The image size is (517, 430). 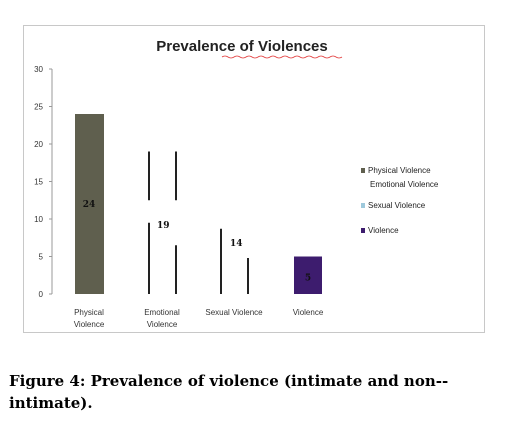 I want to click on legend-label: Sexual Violence, so click(x=397, y=205).